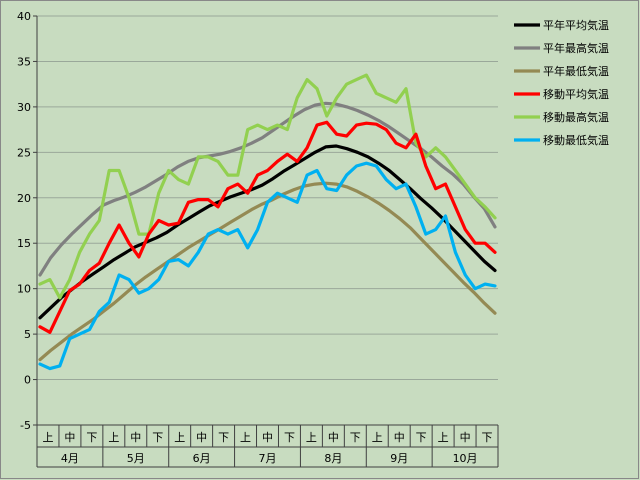 Image resolution: width=640 pixels, height=480 pixels. I want to click on month-label: 10月, so click(465, 458).